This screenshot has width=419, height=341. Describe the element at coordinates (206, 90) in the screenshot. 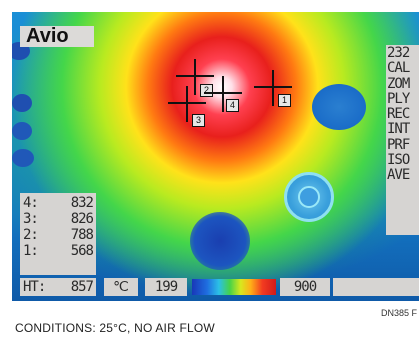

I see `marker-label: 2` at that location.